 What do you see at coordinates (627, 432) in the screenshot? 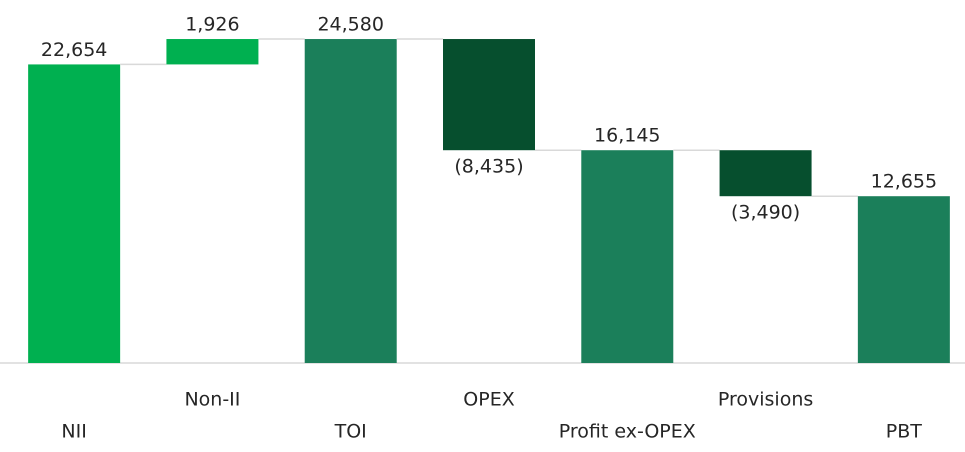
I see `x-tick-label: Profit ex-OPEX` at bounding box center [627, 432].